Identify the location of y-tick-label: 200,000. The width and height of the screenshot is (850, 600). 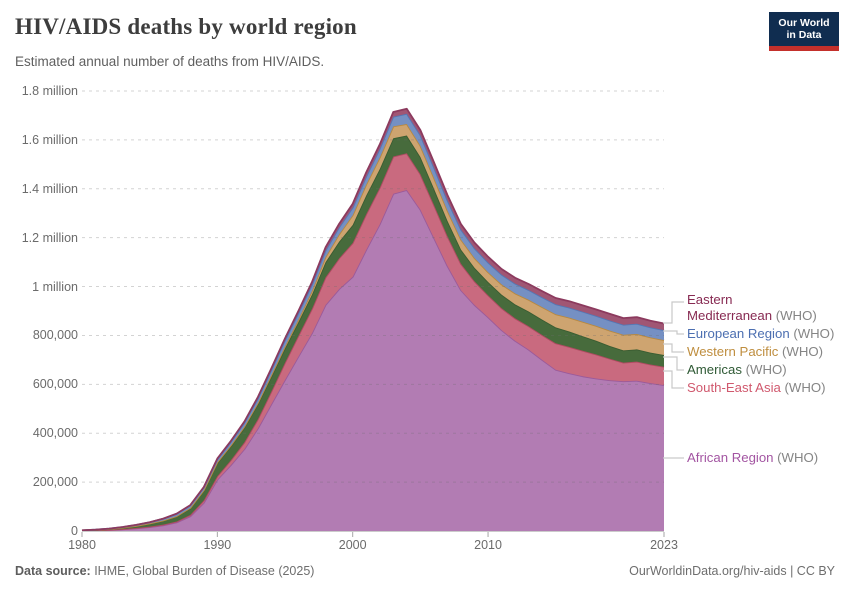
(55, 482).